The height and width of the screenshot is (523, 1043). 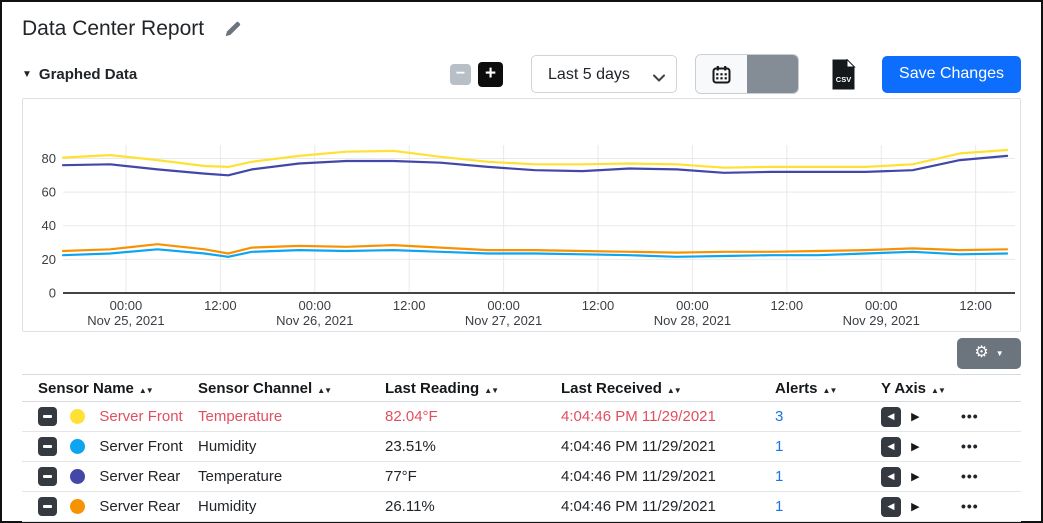 I want to click on svg-text: Nov 29, 2021, so click(x=881, y=320).